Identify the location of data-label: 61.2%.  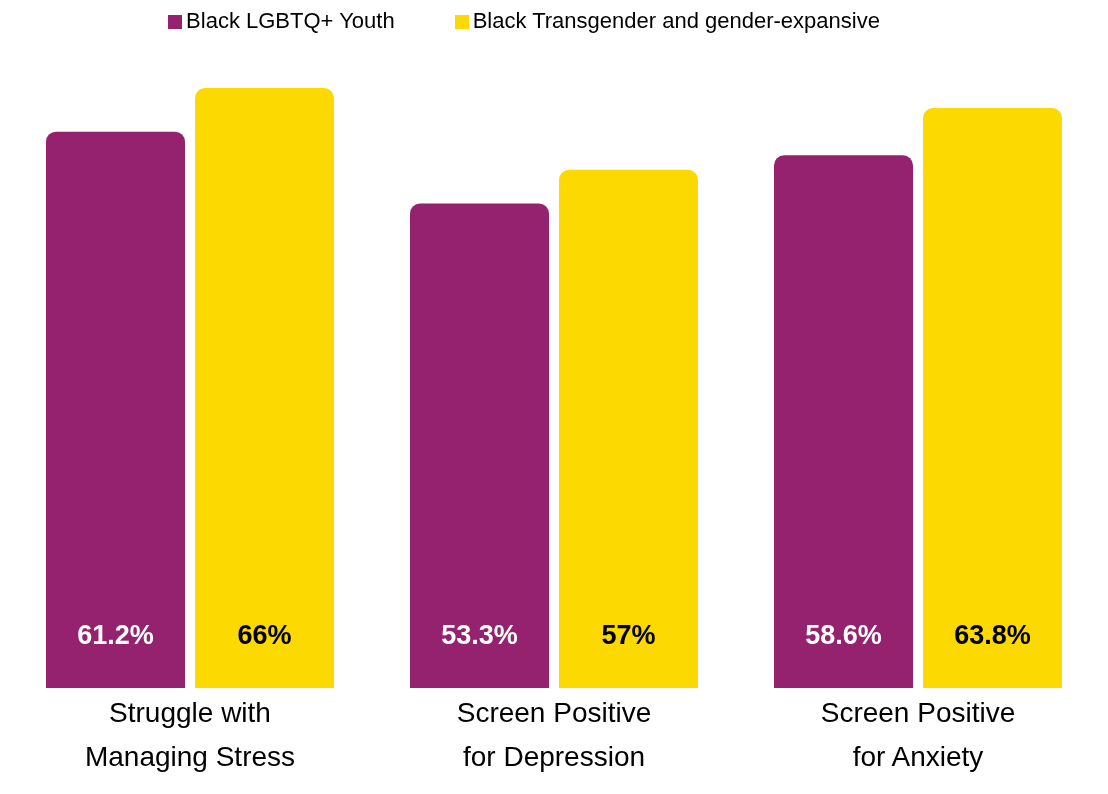
(115, 635).